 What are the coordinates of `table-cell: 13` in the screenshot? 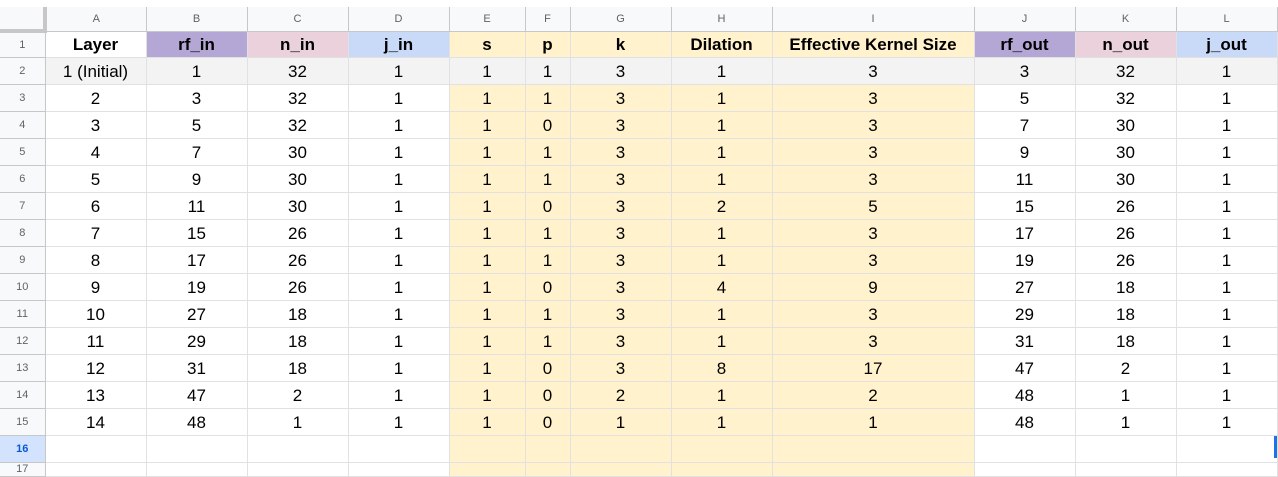 It's located at (96, 395).